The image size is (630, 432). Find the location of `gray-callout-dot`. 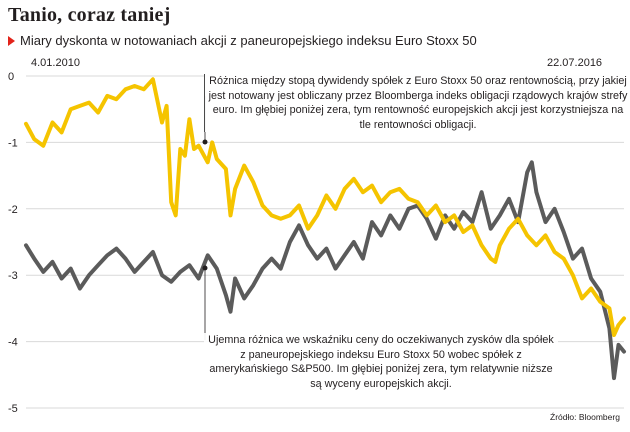

gray-callout-dot is located at coordinates (205, 268).